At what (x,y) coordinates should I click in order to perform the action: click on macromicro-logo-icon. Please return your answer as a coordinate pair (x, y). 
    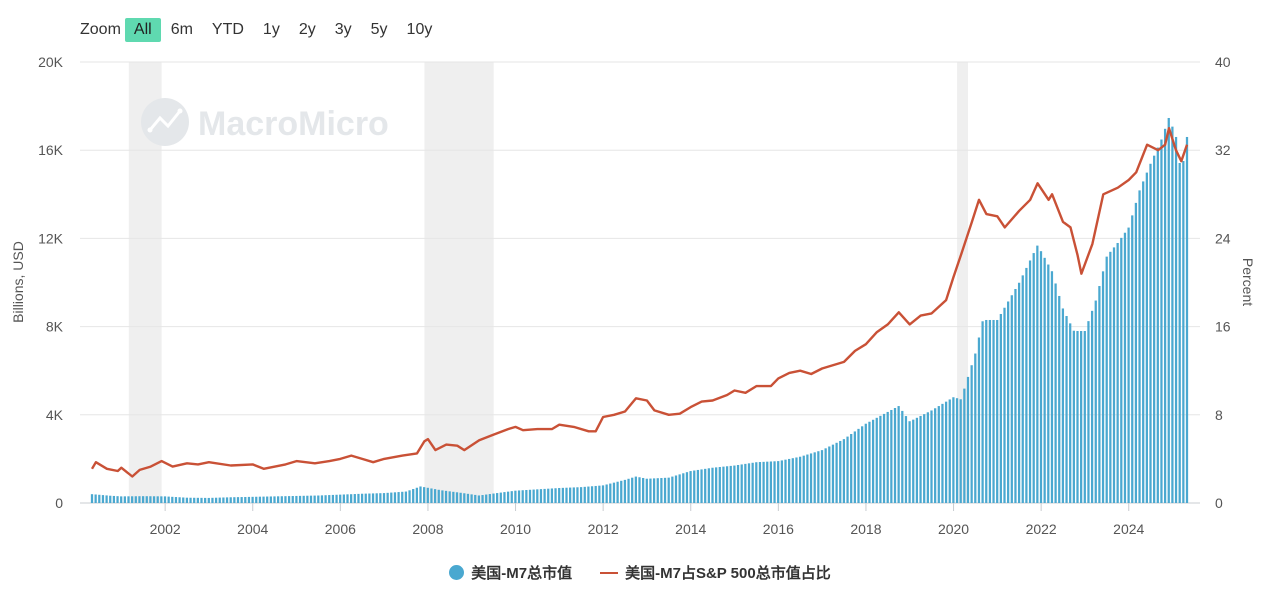
    Looking at the image, I should click on (165, 122).